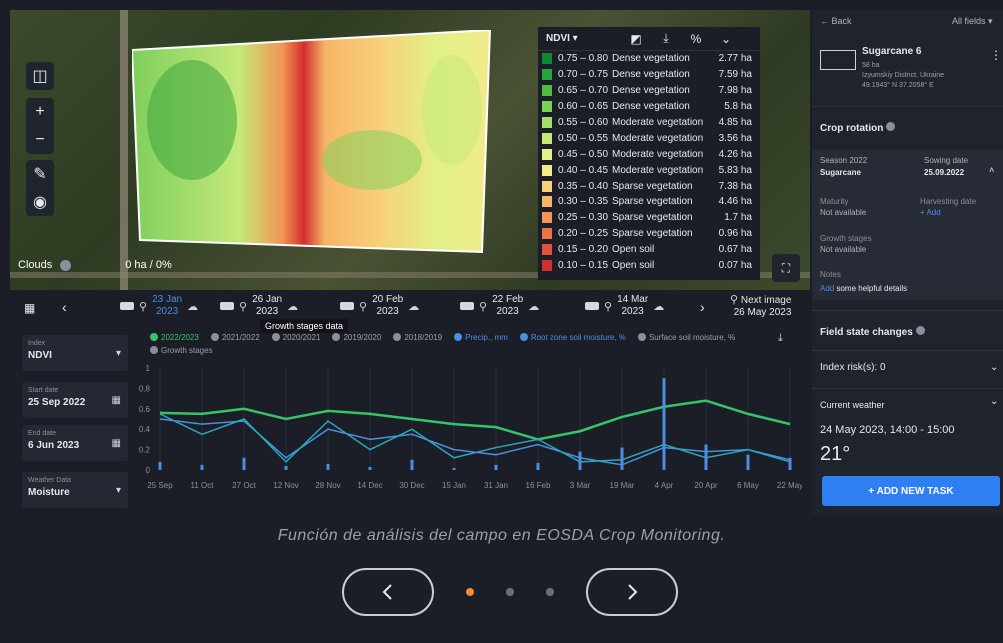 The height and width of the screenshot is (643, 1003). I want to click on all-fields-dropdown: All fields ▾, so click(972, 21).